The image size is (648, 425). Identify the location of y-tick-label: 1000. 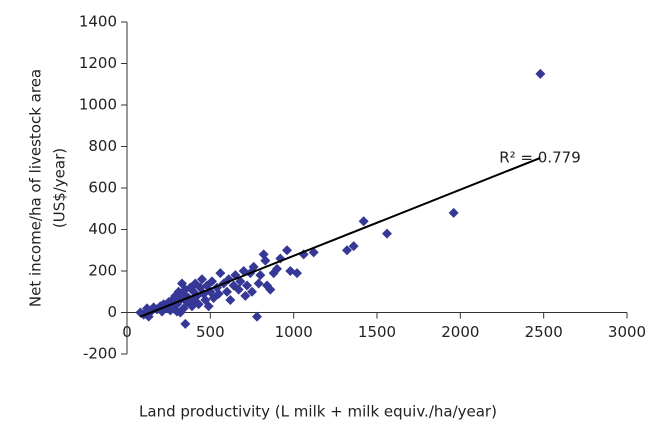
(98, 105).